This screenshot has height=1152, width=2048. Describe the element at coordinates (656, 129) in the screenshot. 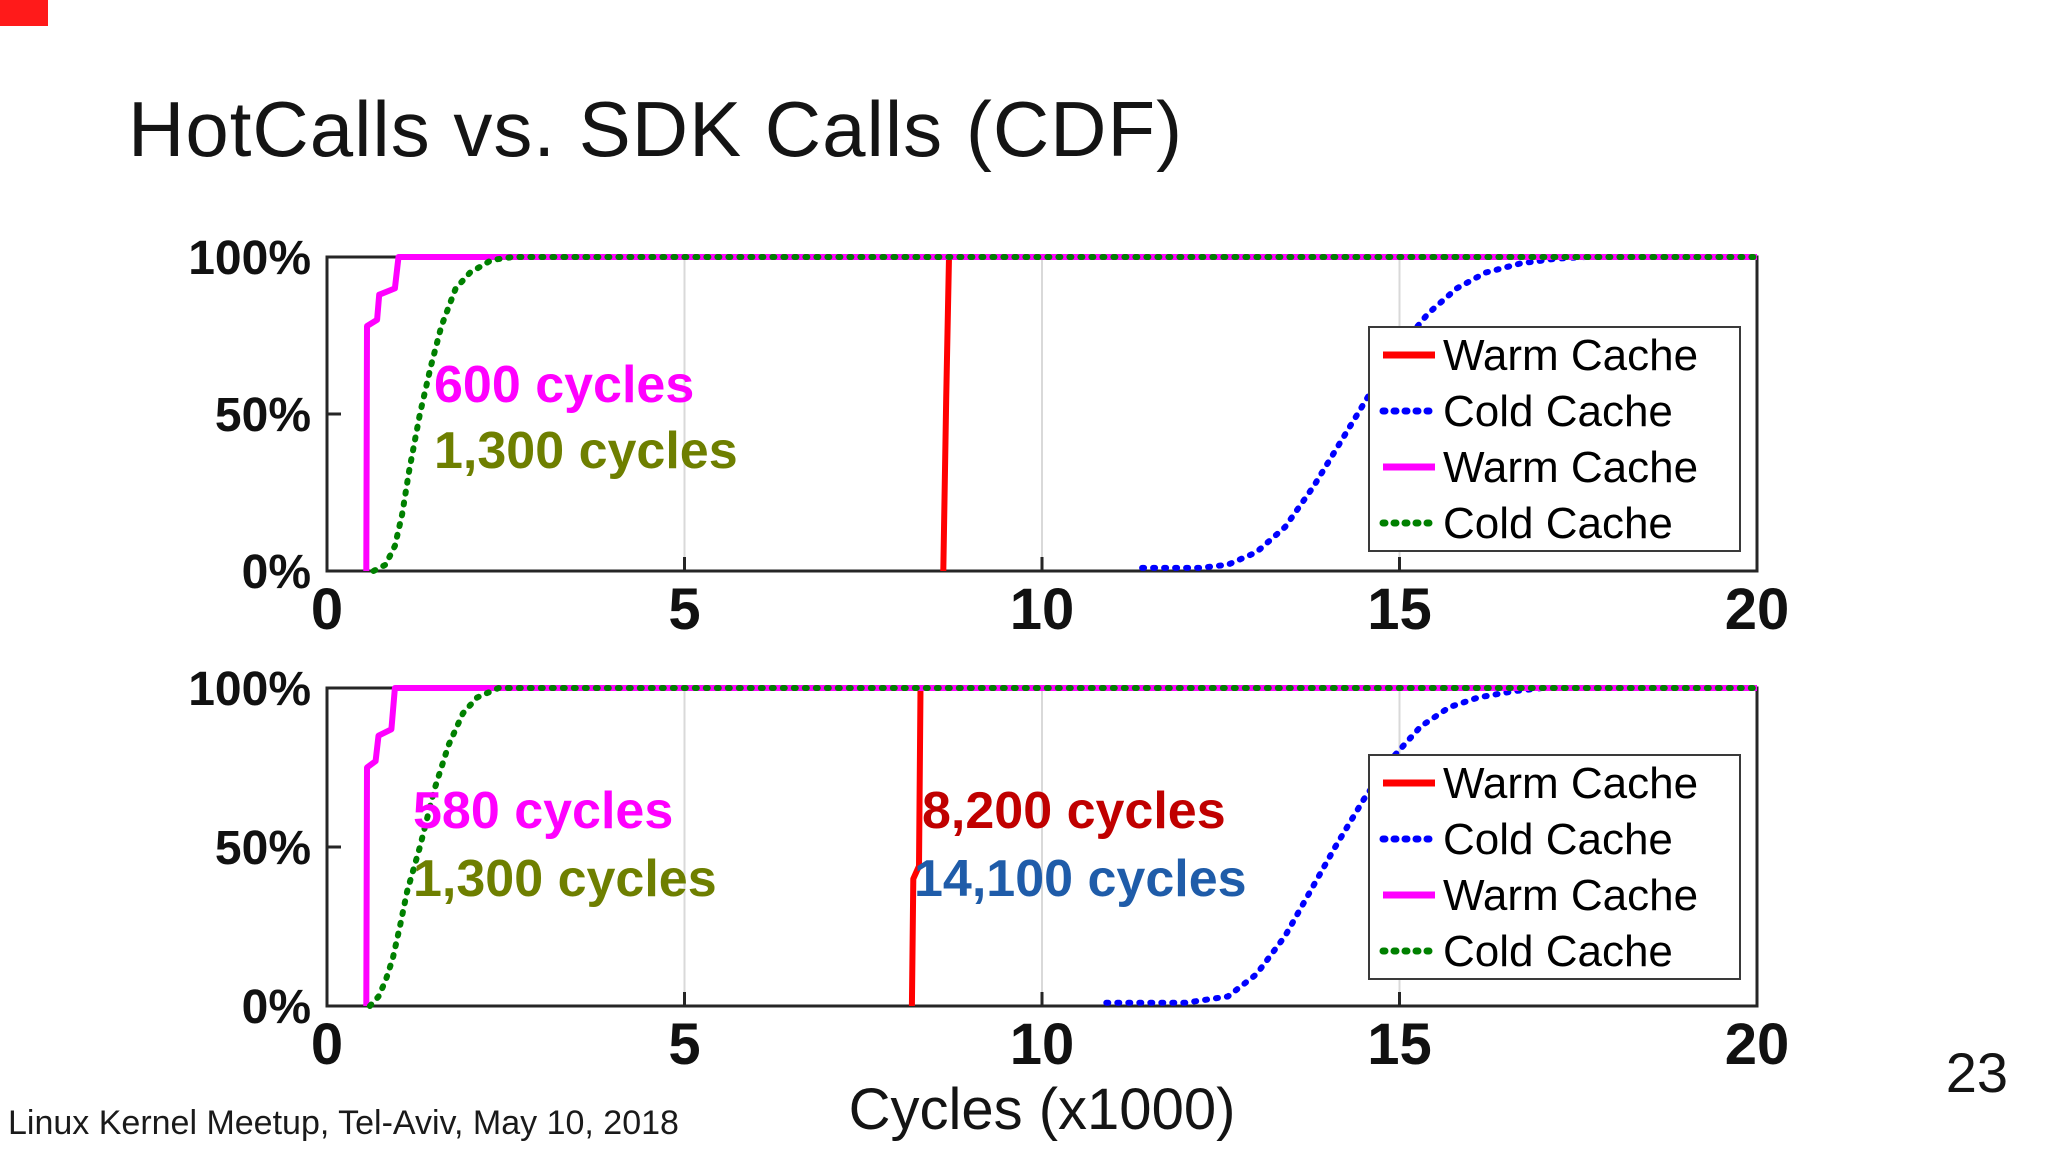

I see `slide-title: HotCalls vs. SDK Calls (CDF)` at that location.